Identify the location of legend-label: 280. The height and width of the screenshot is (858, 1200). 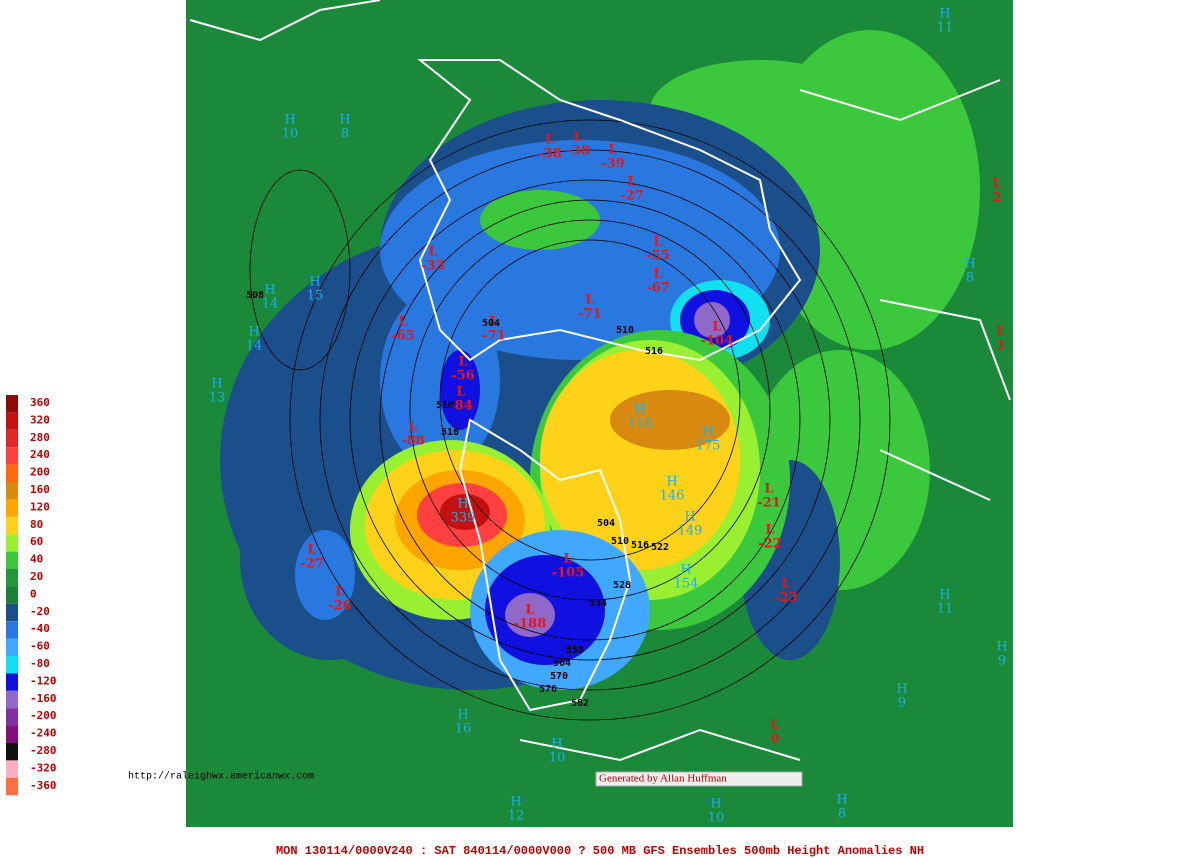
(40, 437).